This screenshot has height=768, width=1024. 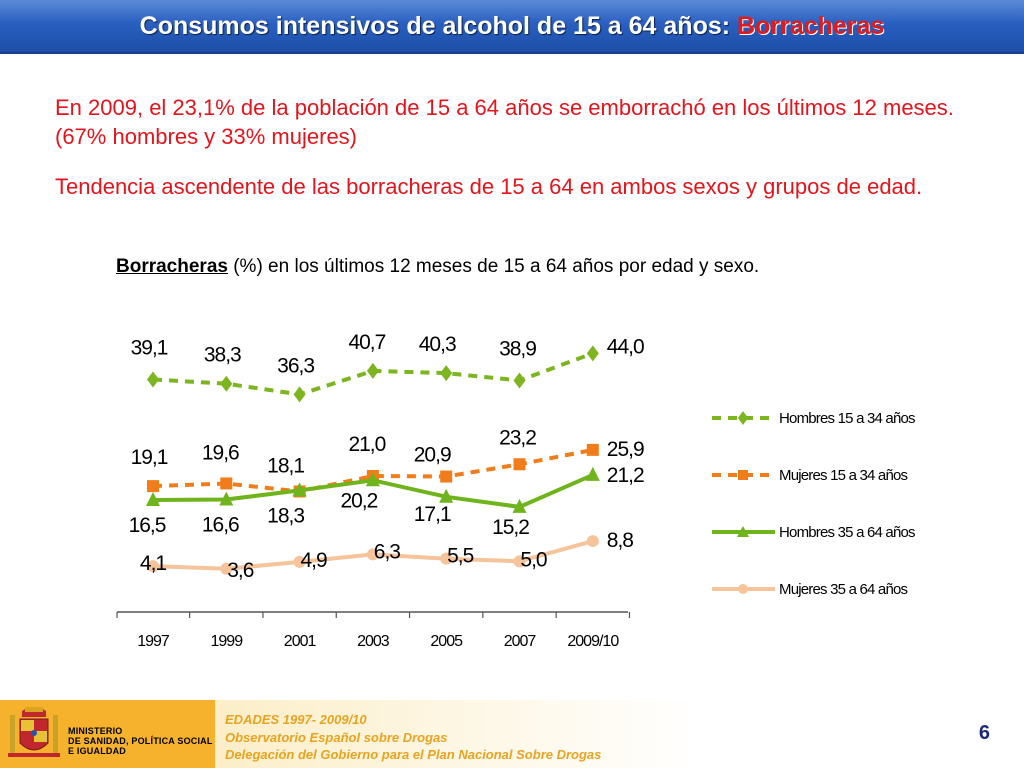 I want to click on legend-label-hombres-15-34: Hombres 15 a 34 años, so click(x=847, y=418).